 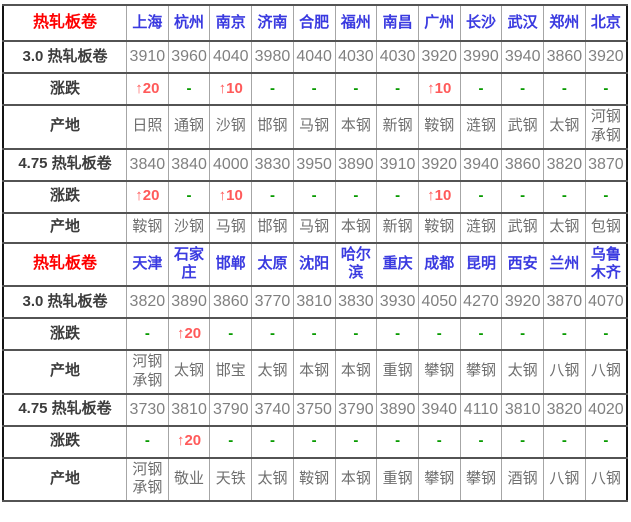 What do you see at coordinates (64, 302) in the screenshot?
I see `row-label-cell: 3.0 热轧板卷` at bounding box center [64, 302].